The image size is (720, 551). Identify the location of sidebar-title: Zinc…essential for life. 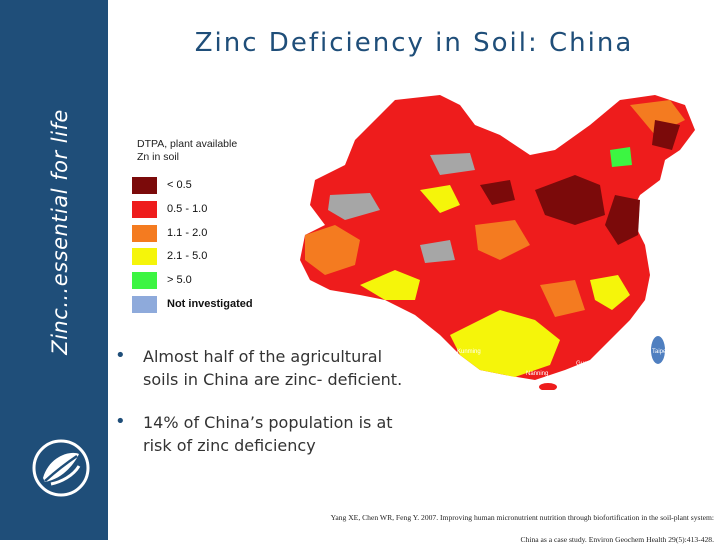
(60, 232).